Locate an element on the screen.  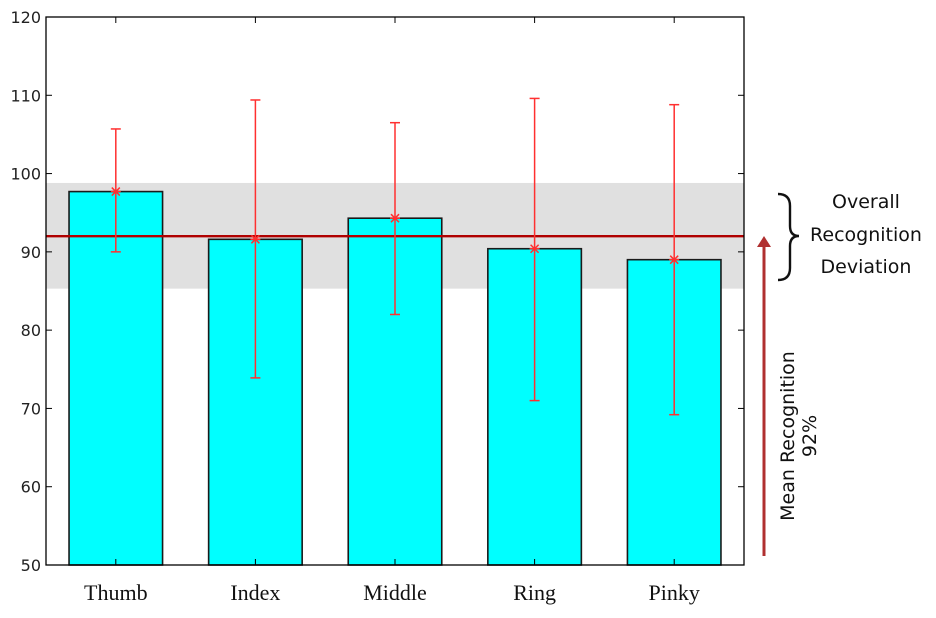
y-tick-label: 60 is located at coordinates (31, 487).